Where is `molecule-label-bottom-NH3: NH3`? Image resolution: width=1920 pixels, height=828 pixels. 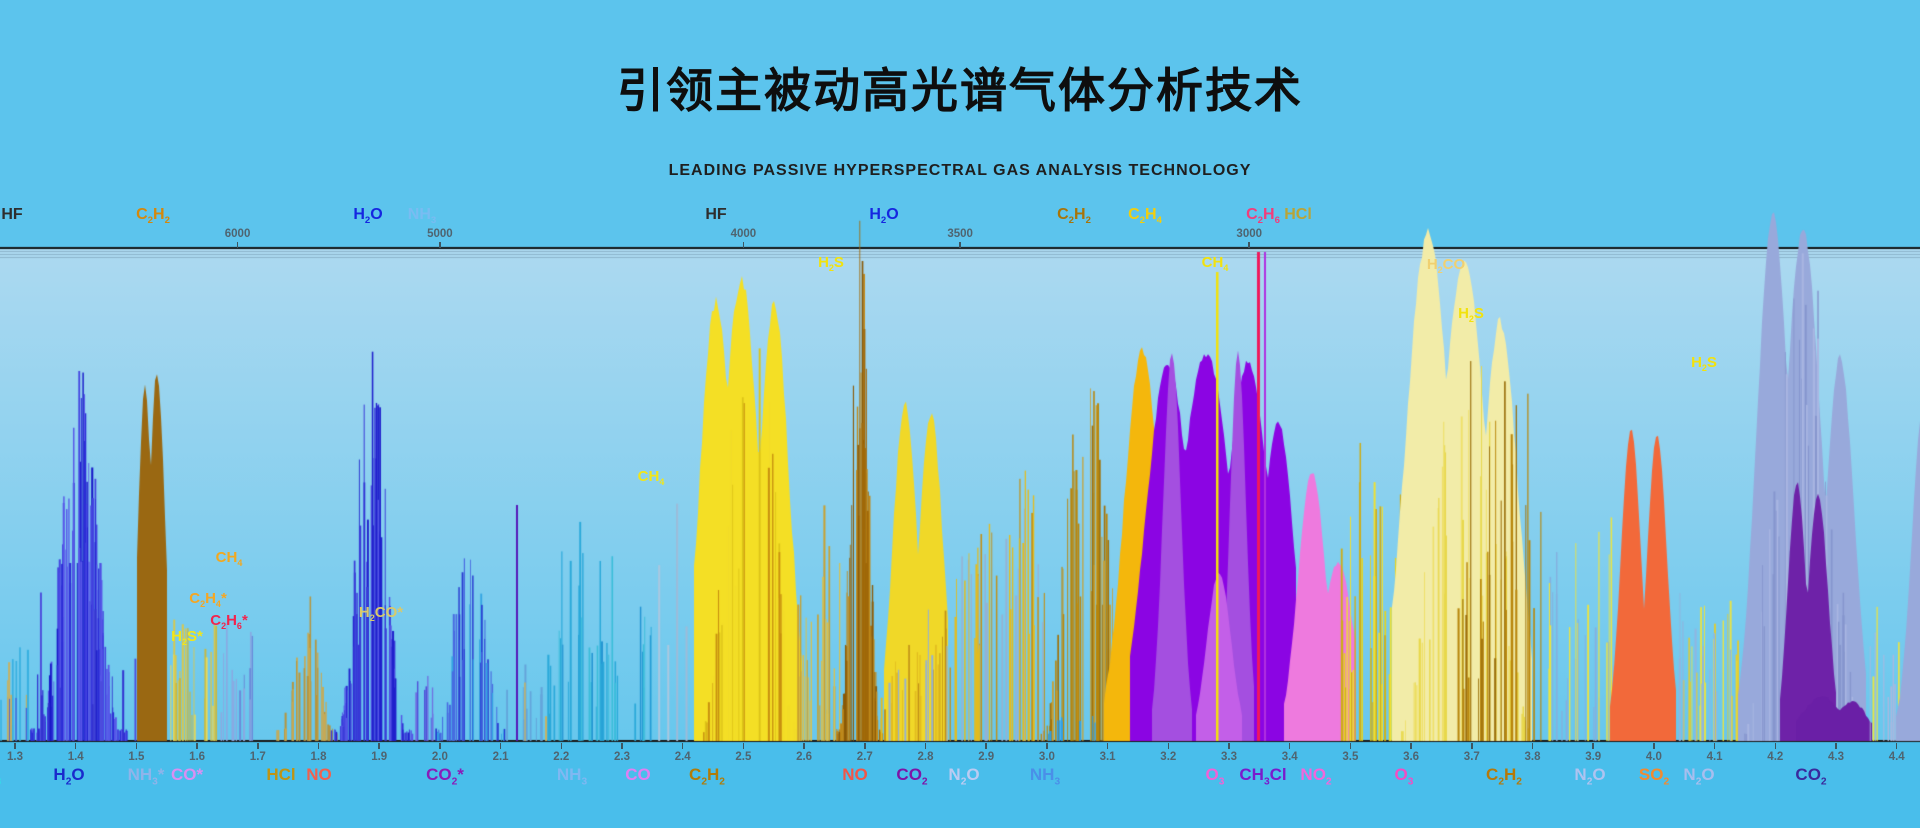 molecule-label-bottom-NH3: NH3 is located at coordinates (1045, 776).